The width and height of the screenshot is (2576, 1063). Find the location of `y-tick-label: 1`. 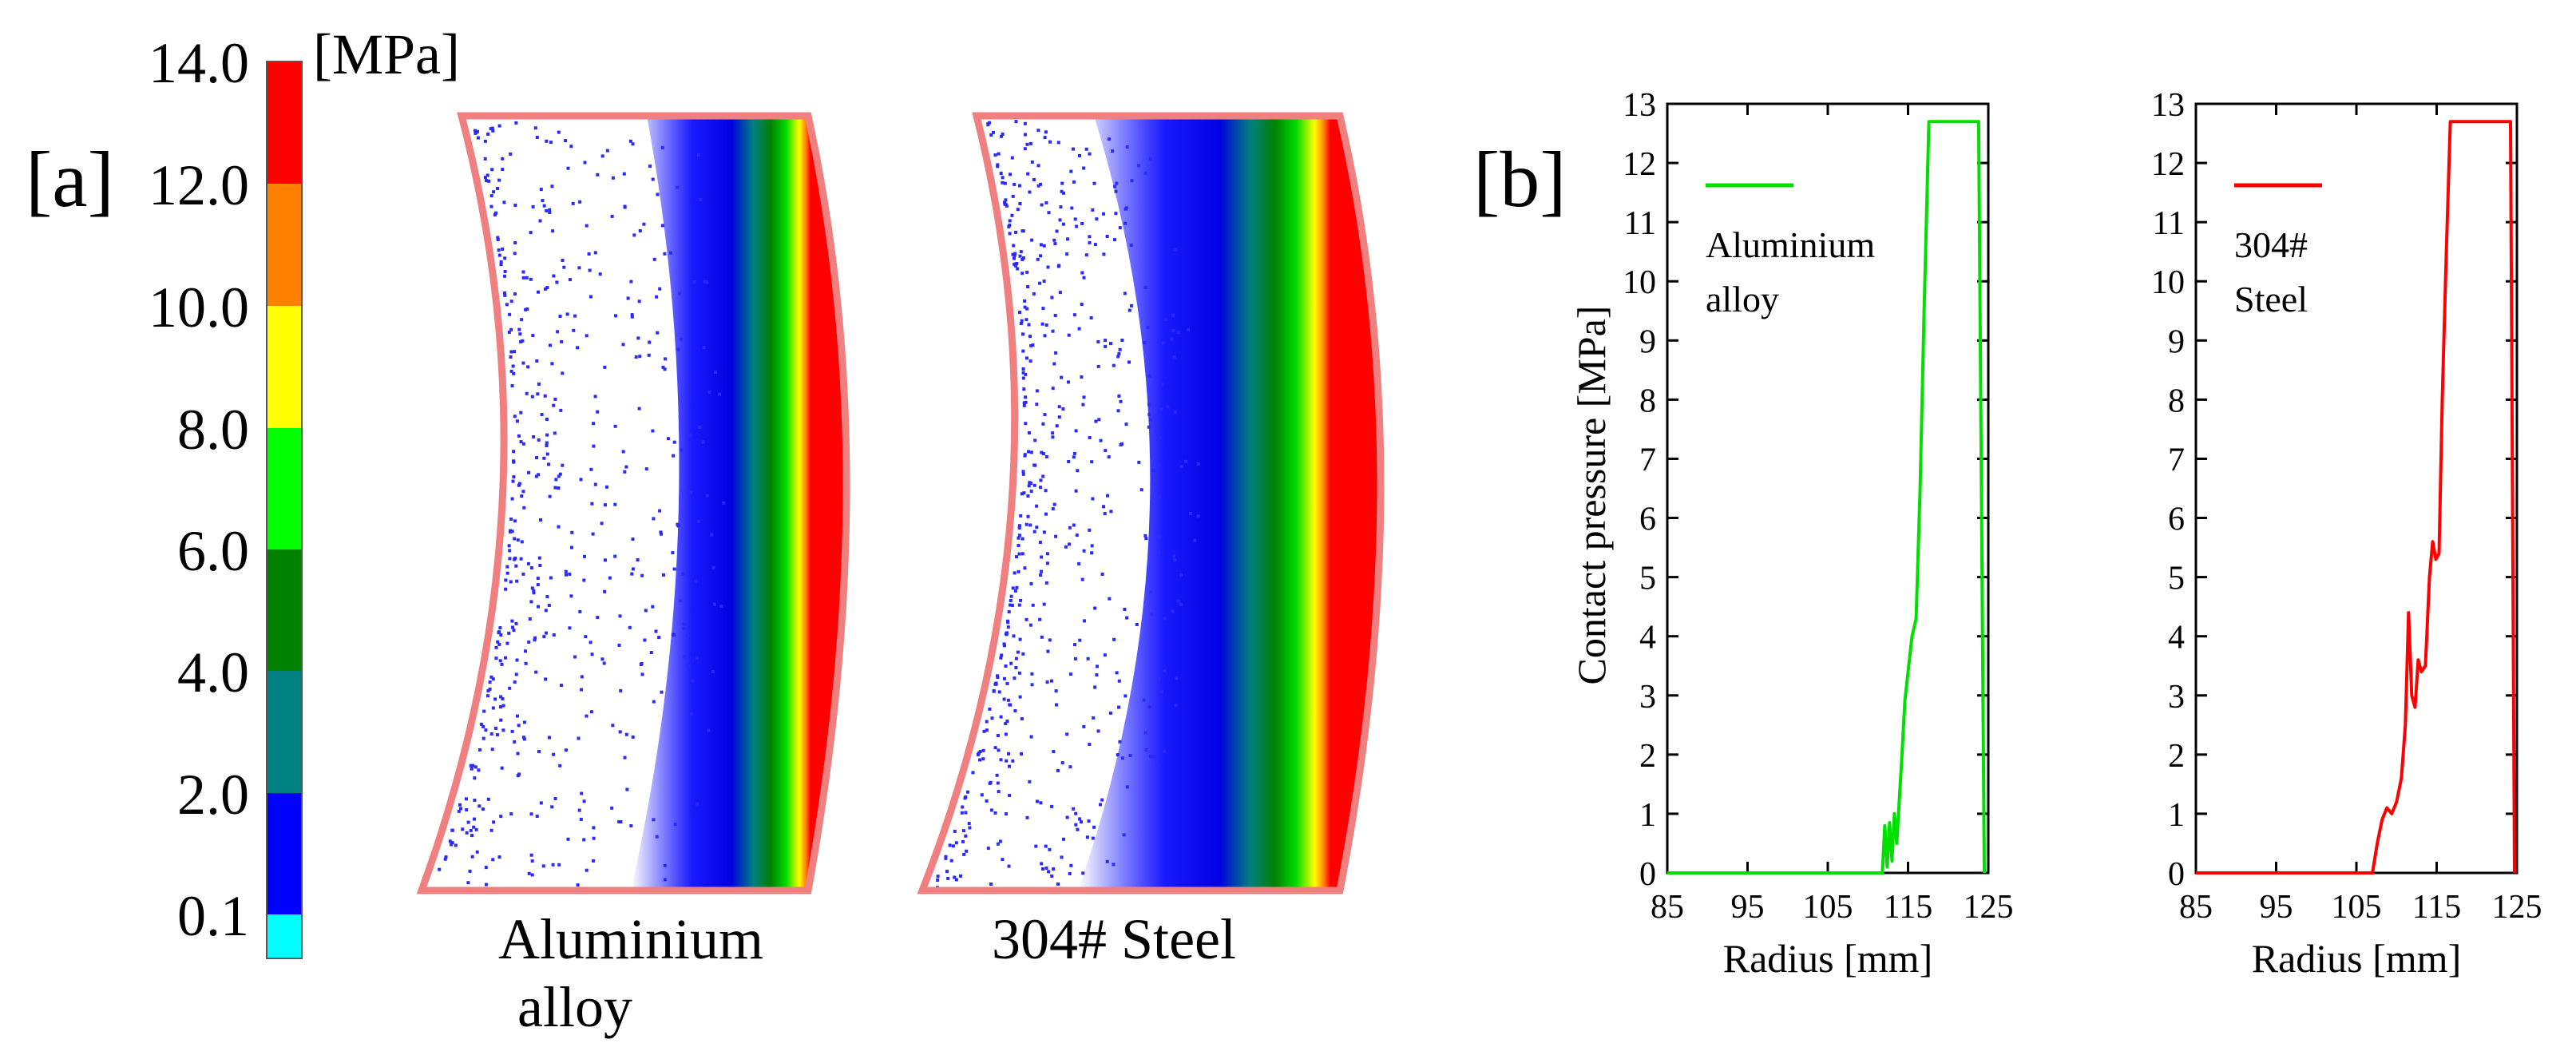

y-tick-label: 1 is located at coordinates (2176, 815).